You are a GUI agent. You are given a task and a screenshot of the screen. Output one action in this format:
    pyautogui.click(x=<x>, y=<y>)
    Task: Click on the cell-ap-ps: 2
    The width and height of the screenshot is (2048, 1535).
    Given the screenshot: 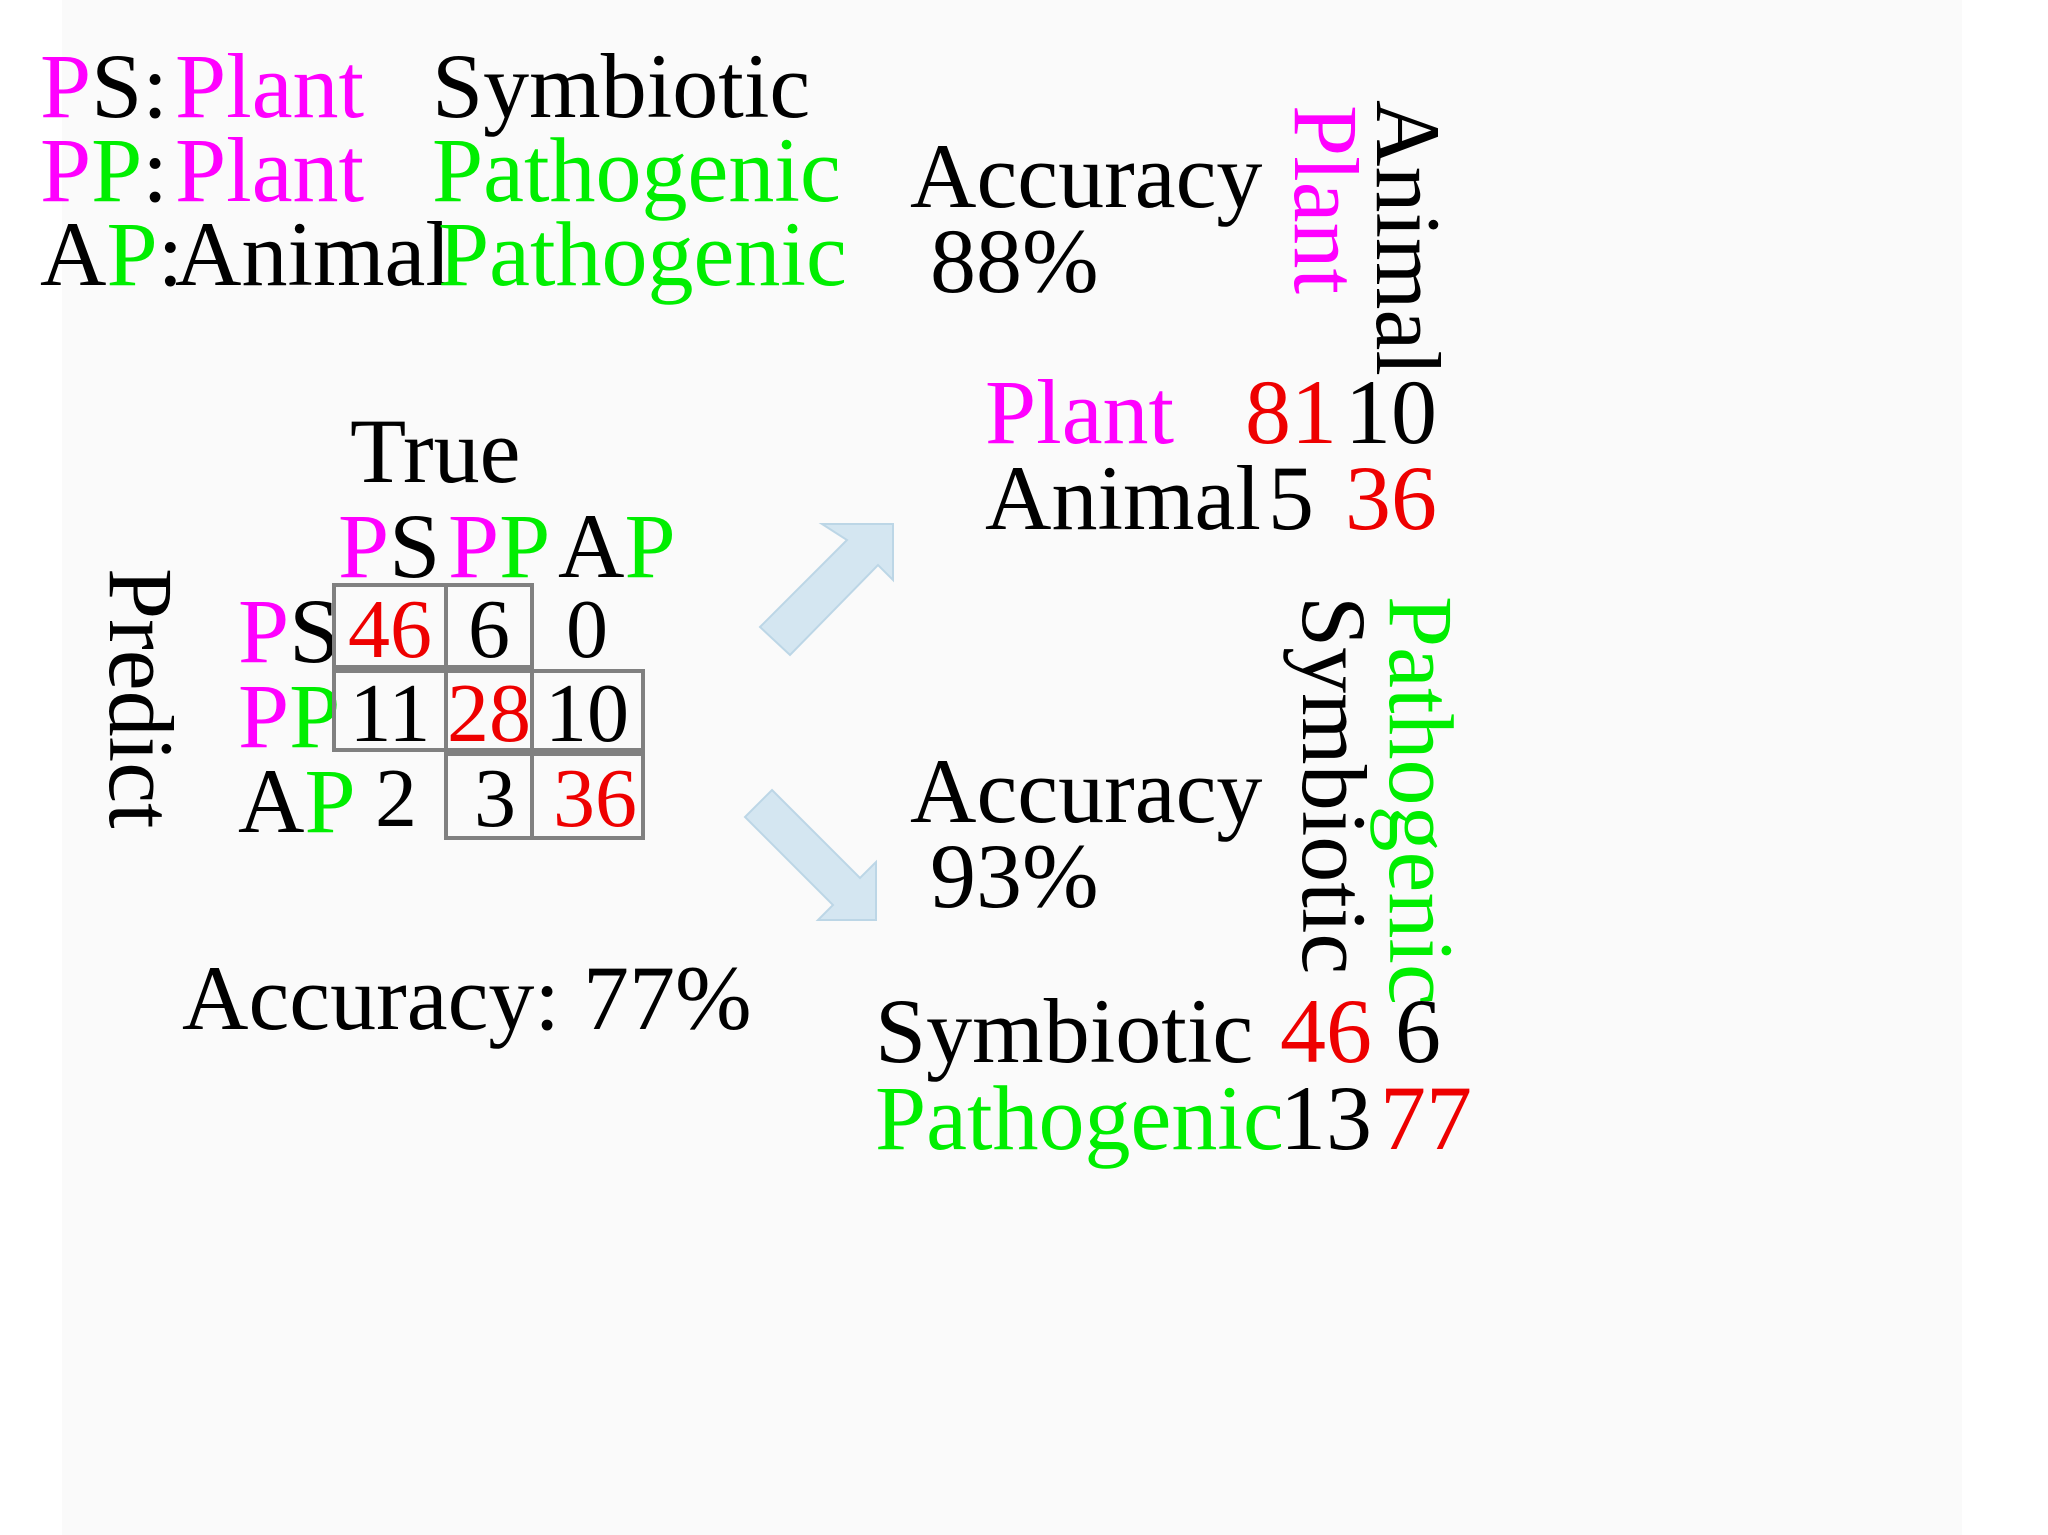 What is the action you would take?
    pyautogui.click(x=396, y=798)
    